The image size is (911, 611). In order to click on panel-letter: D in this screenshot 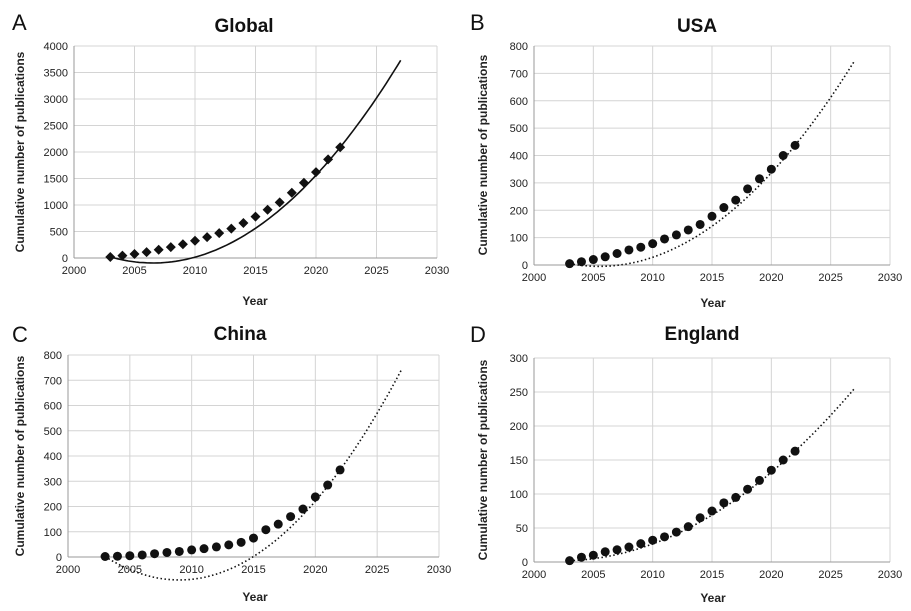, I will do `click(478, 334)`.